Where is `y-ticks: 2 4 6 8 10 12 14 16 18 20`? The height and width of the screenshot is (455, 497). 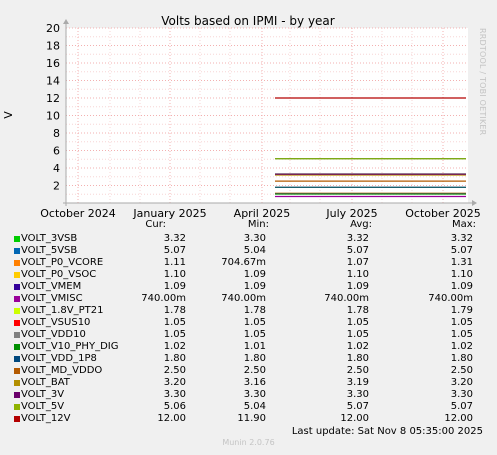 y-ticks: 2 4 6 8 10 12 14 16 18 20 is located at coordinates (53, 107).